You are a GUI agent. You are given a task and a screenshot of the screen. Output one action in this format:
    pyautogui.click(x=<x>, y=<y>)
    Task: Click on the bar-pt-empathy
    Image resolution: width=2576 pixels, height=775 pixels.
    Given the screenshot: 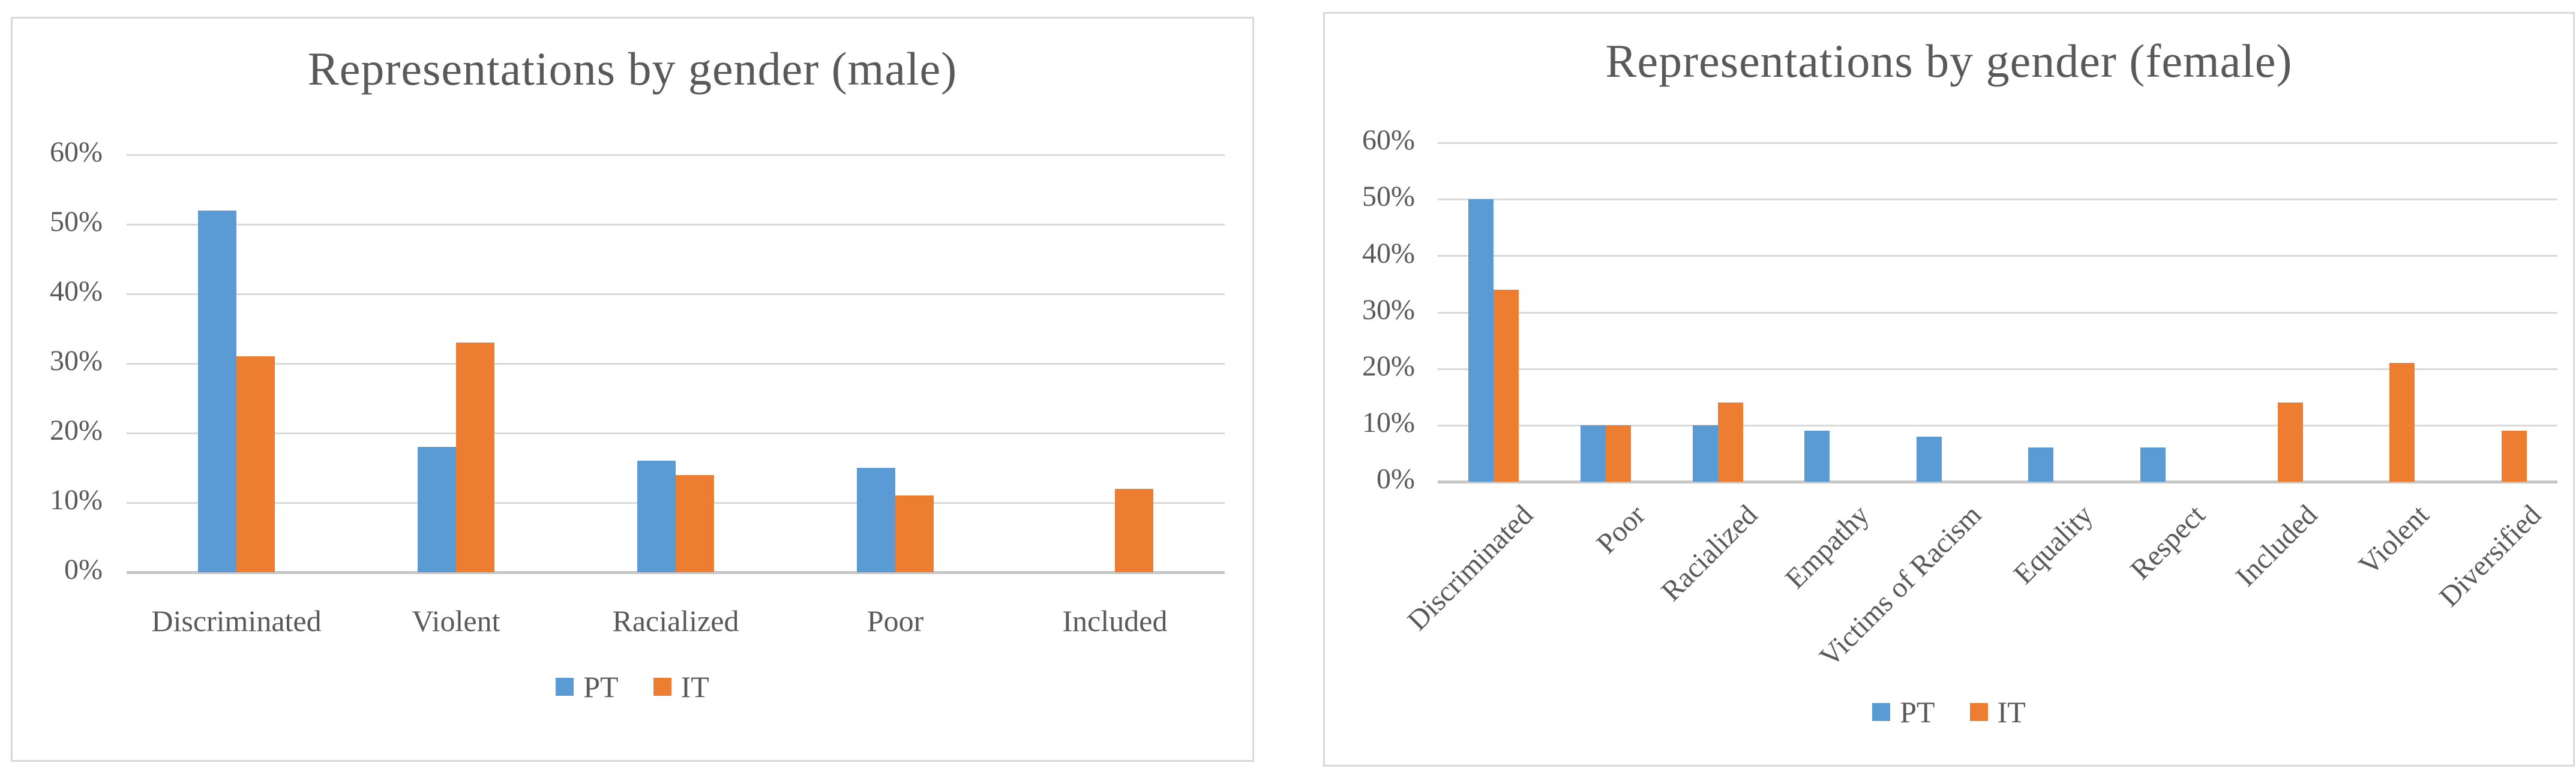 What is the action you would take?
    pyautogui.click(x=1817, y=456)
    